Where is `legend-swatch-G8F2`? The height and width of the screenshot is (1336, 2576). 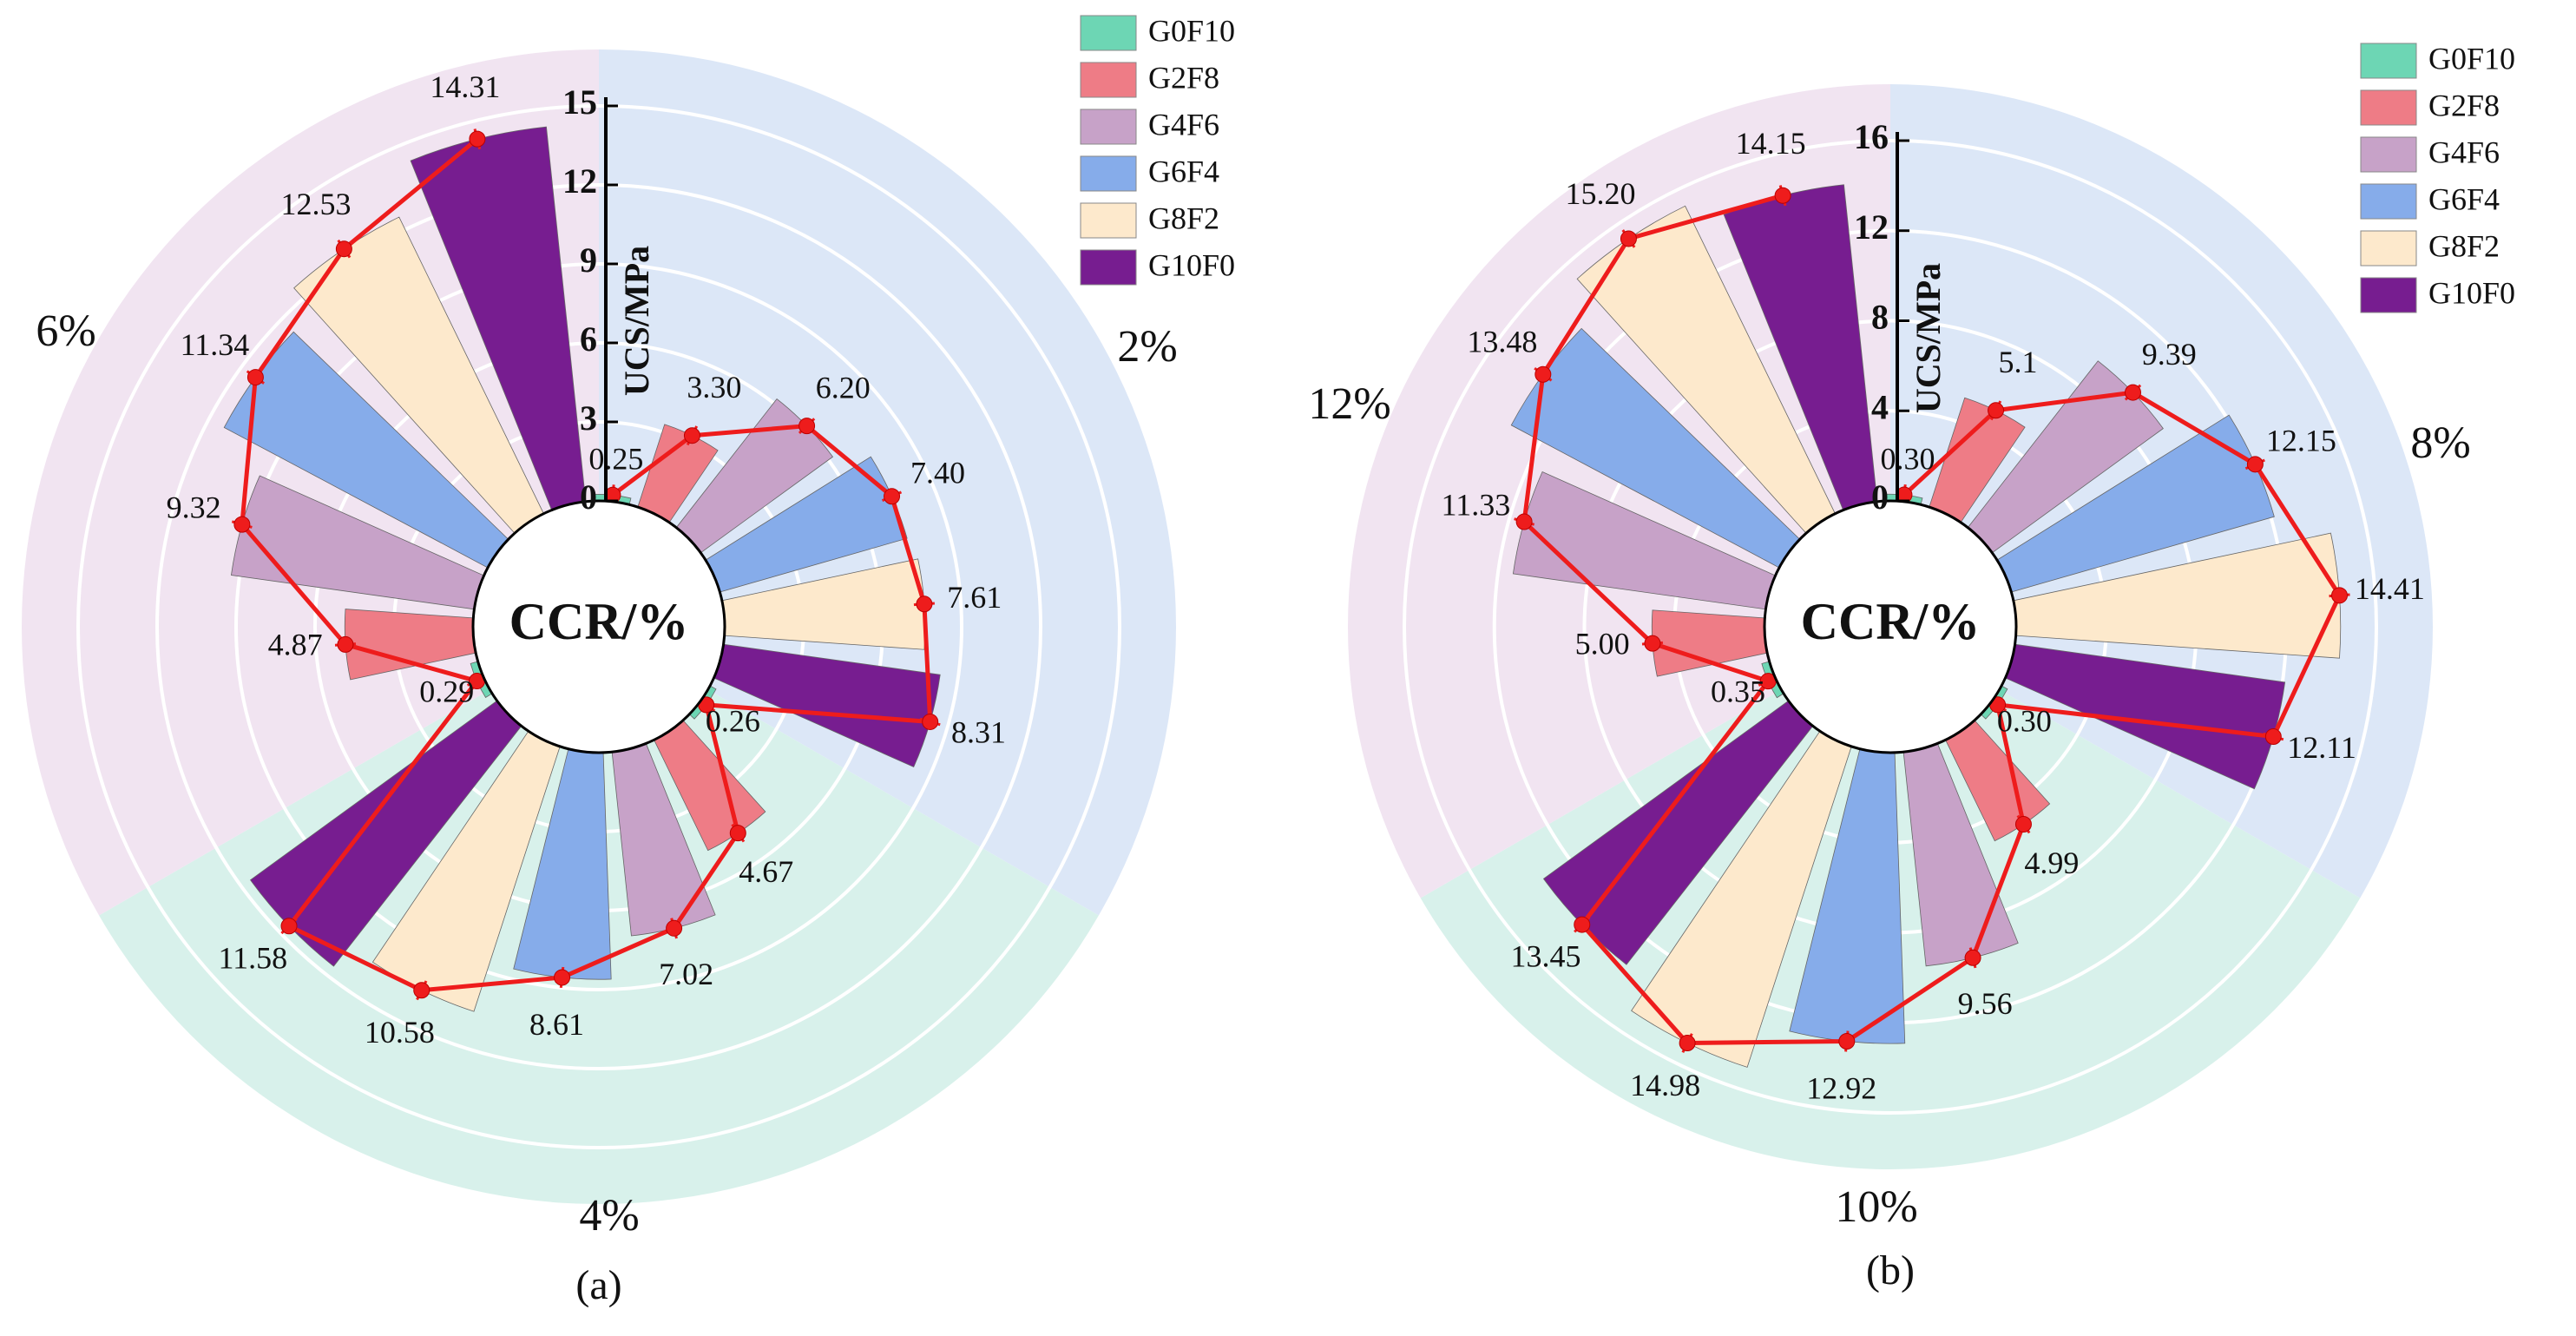
legend-swatch-G8F2 is located at coordinates (2388, 248).